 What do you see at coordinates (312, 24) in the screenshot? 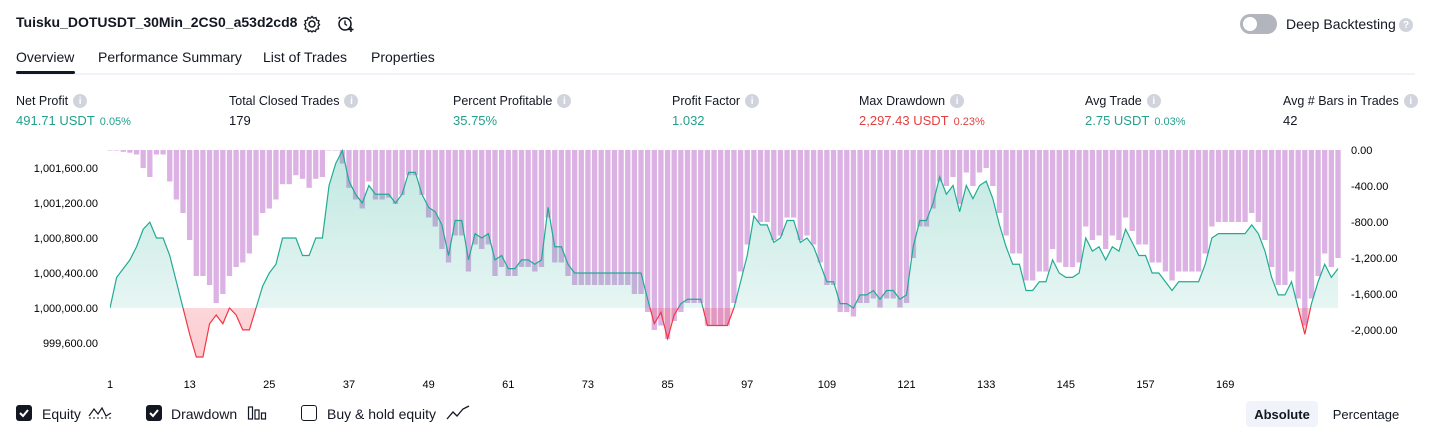
I see `settings-icon` at bounding box center [312, 24].